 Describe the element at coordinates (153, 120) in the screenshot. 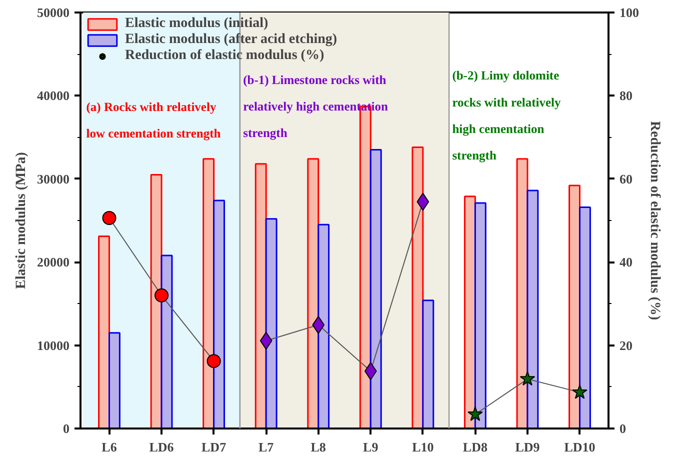

I see `annotation: (a) Rocks with relatively low cementation strength` at that location.